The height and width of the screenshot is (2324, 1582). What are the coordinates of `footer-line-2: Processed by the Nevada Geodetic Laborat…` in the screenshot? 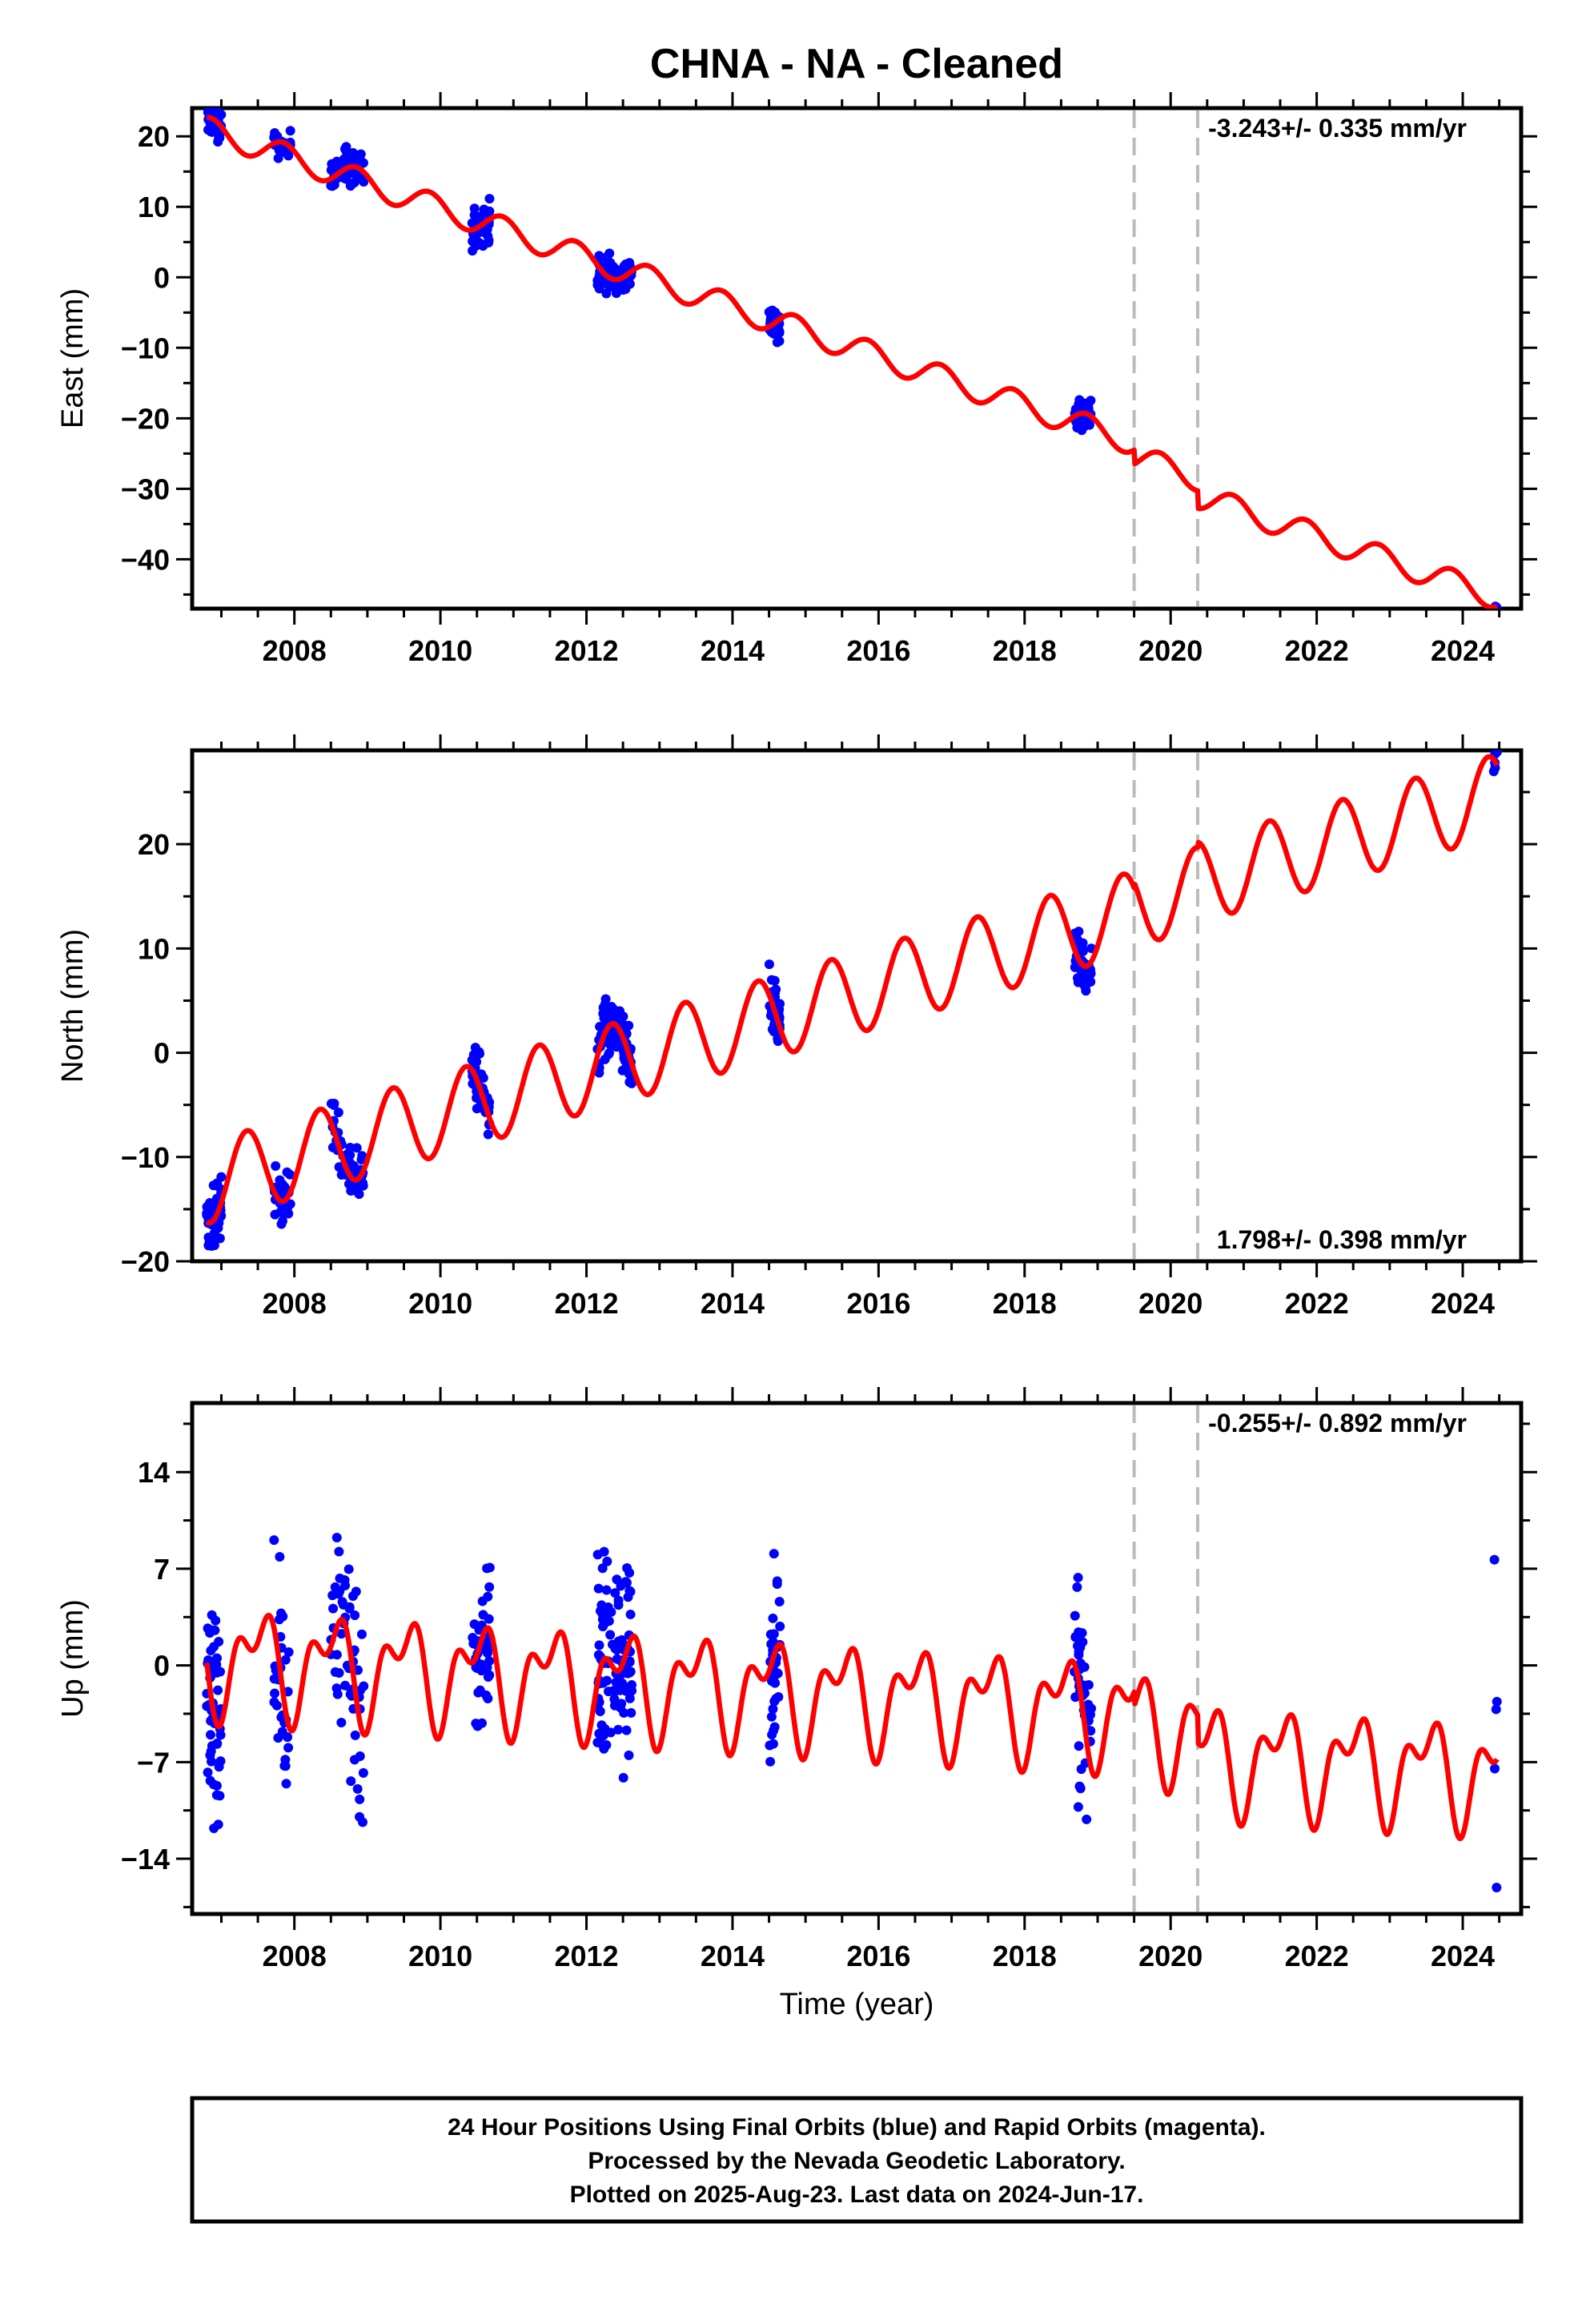 It's located at (856, 2161).